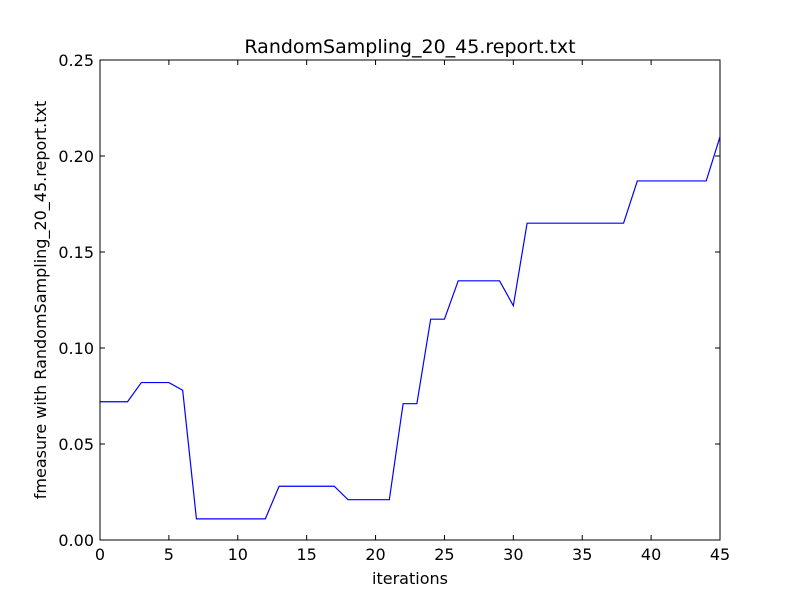 The height and width of the screenshot is (600, 800). Describe the element at coordinates (169, 554) in the screenshot. I see `x-tick-label-1: 5` at that location.